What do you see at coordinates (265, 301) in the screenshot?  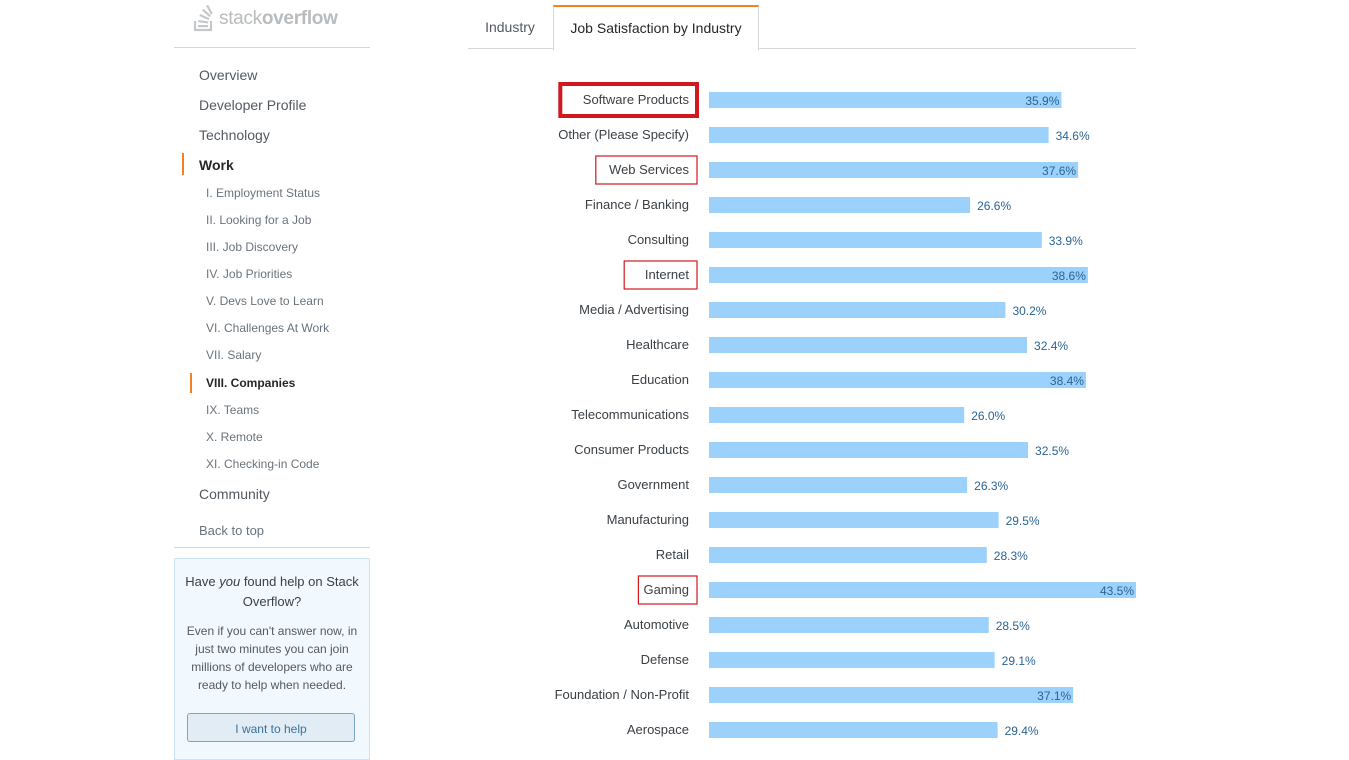 I see `nav-devs-love-to-learn: V. Devs Love to Learn` at bounding box center [265, 301].